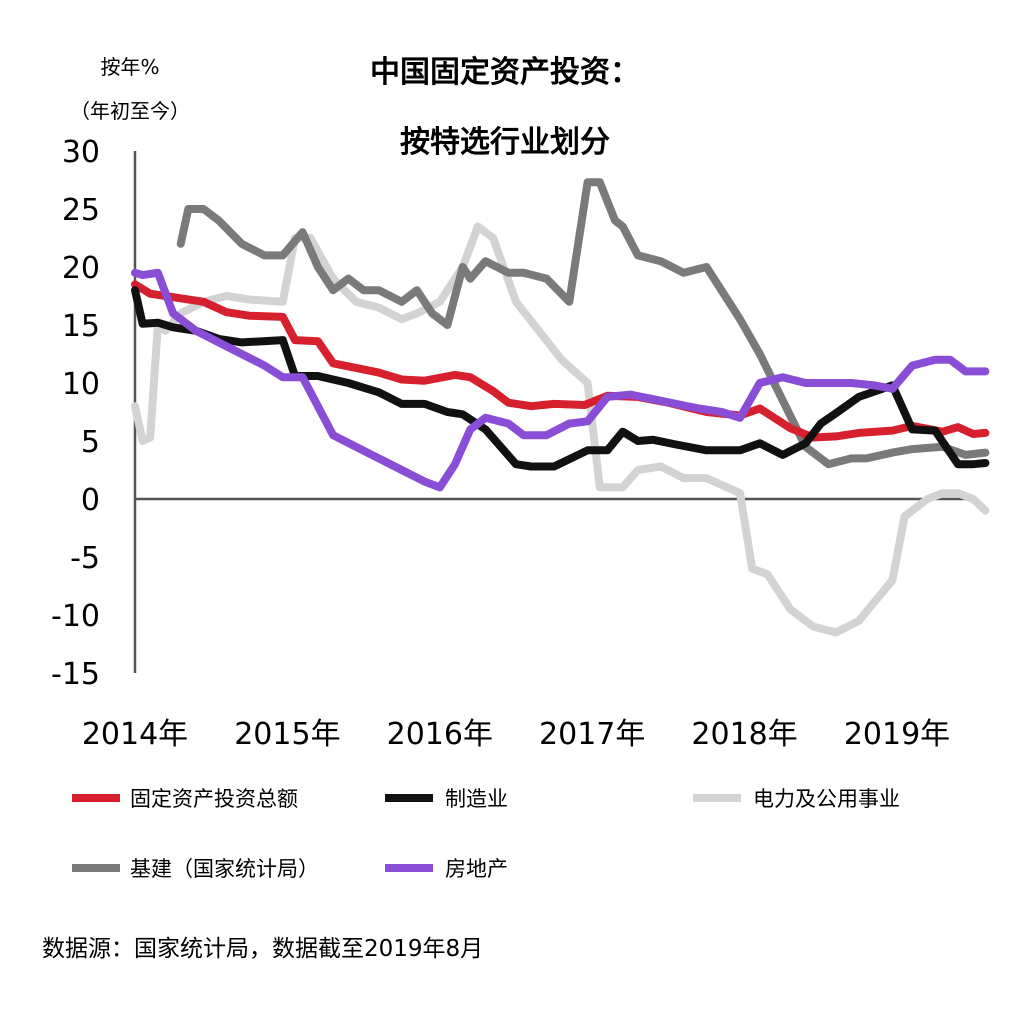  Describe the element at coordinates (81, 152) in the screenshot. I see `y-tick-label: 30` at that location.